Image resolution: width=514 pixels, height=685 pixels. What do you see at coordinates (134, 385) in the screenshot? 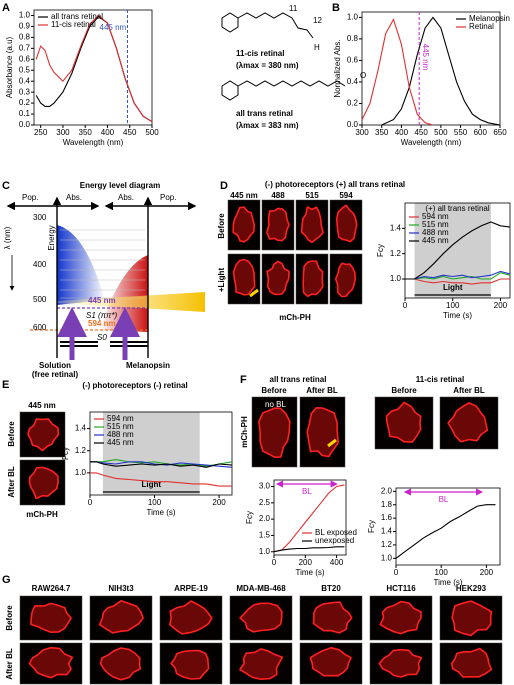
I see `panel-header: (-) photoreceptors (-) retinal` at bounding box center [134, 385].